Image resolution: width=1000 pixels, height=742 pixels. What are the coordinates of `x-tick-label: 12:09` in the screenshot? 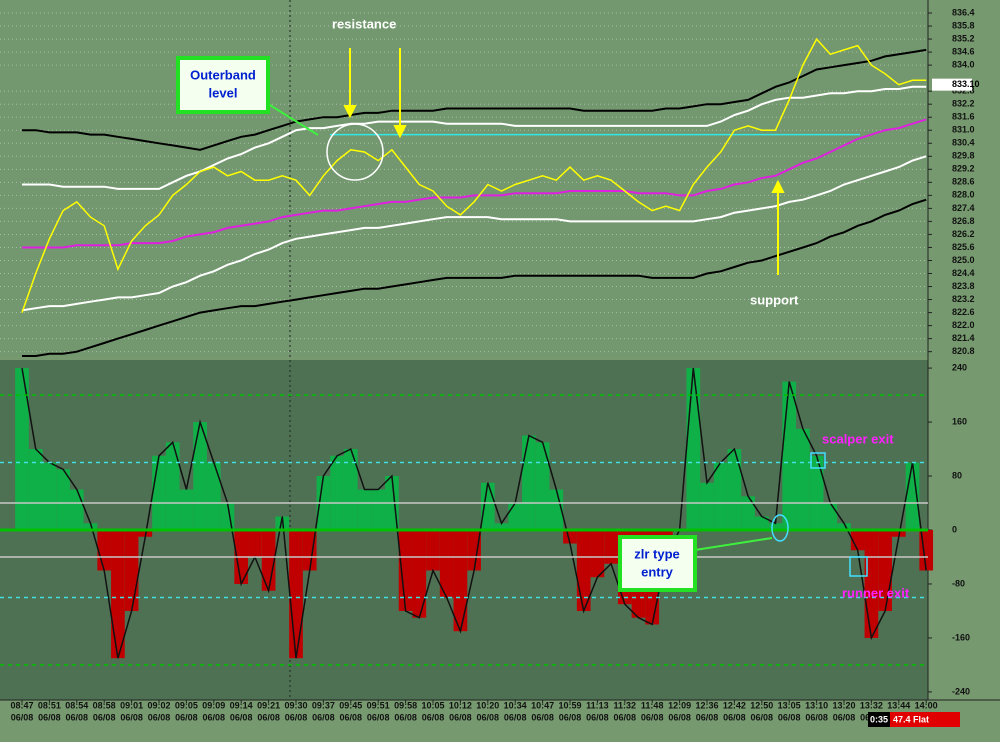 It's located at (679, 705).